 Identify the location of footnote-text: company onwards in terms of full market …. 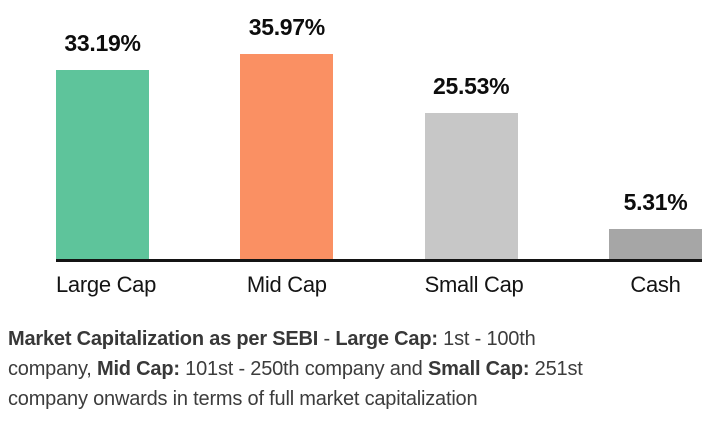
(243, 399).